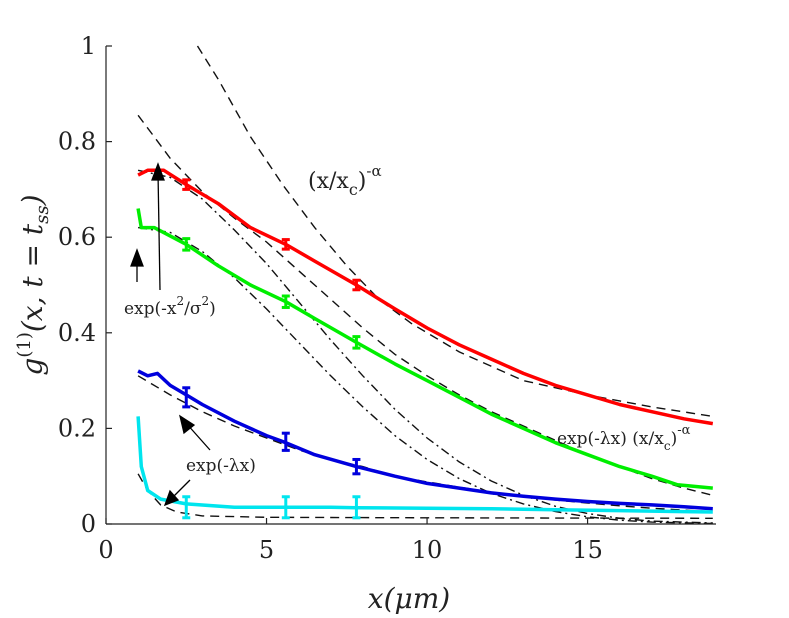 Image resolution: width=789 pixels, height=618 pixels. What do you see at coordinates (88, 524) in the screenshot?
I see `y-tick-label: 0` at bounding box center [88, 524].